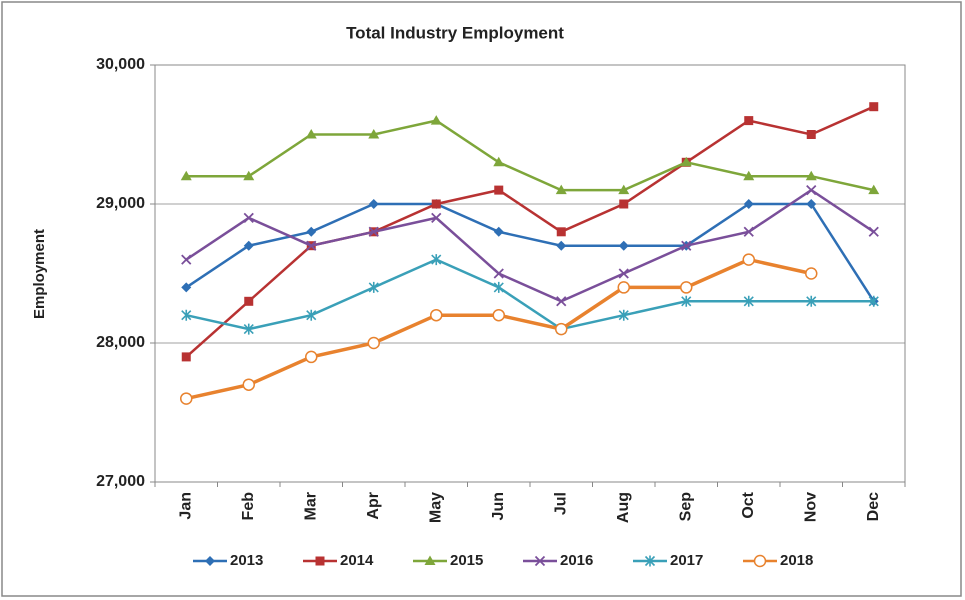 The image size is (965, 600). What do you see at coordinates (560, 503) in the screenshot?
I see `x-tick-label: Jul` at bounding box center [560, 503].